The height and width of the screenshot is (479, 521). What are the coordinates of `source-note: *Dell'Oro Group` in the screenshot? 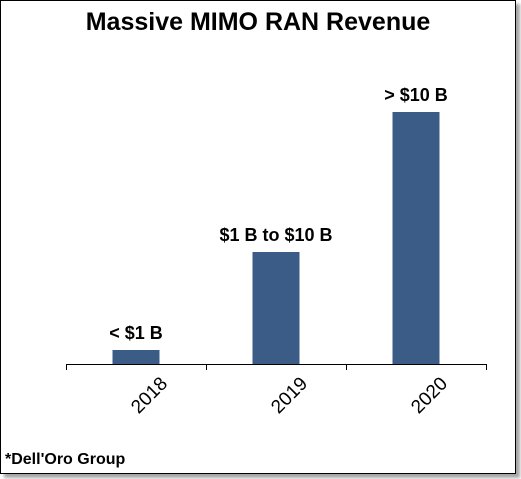 It's located at (65, 459).